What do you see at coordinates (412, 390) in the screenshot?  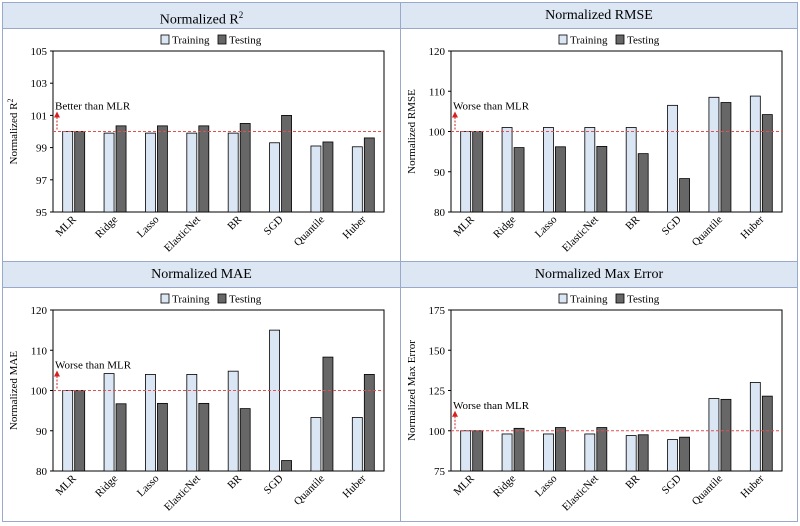 I see `y-axis-label-text: Normalized Max Error` at bounding box center [412, 390].